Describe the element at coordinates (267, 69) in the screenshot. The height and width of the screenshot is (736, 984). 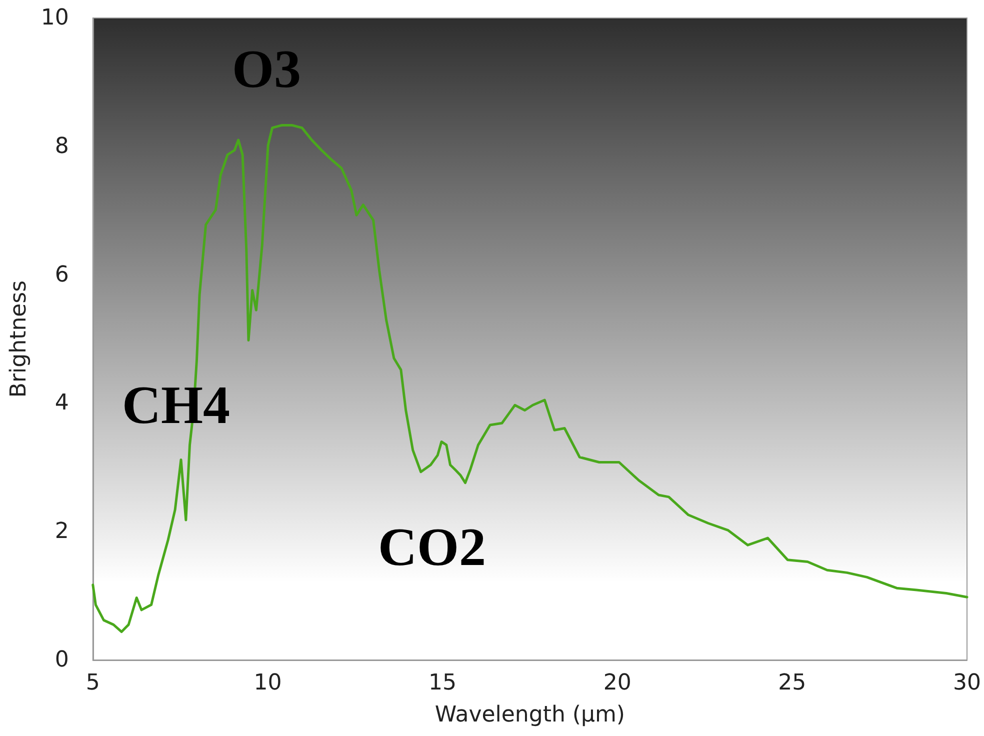
I see `annotation: O3` at that location.